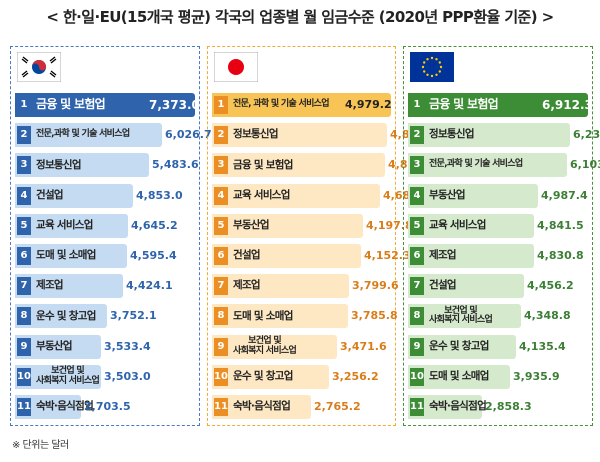 The width and height of the screenshot is (600, 462). Describe the element at coordinates (355, 376) in the screenshot. I see `value-label: 3,256.2` at that location.